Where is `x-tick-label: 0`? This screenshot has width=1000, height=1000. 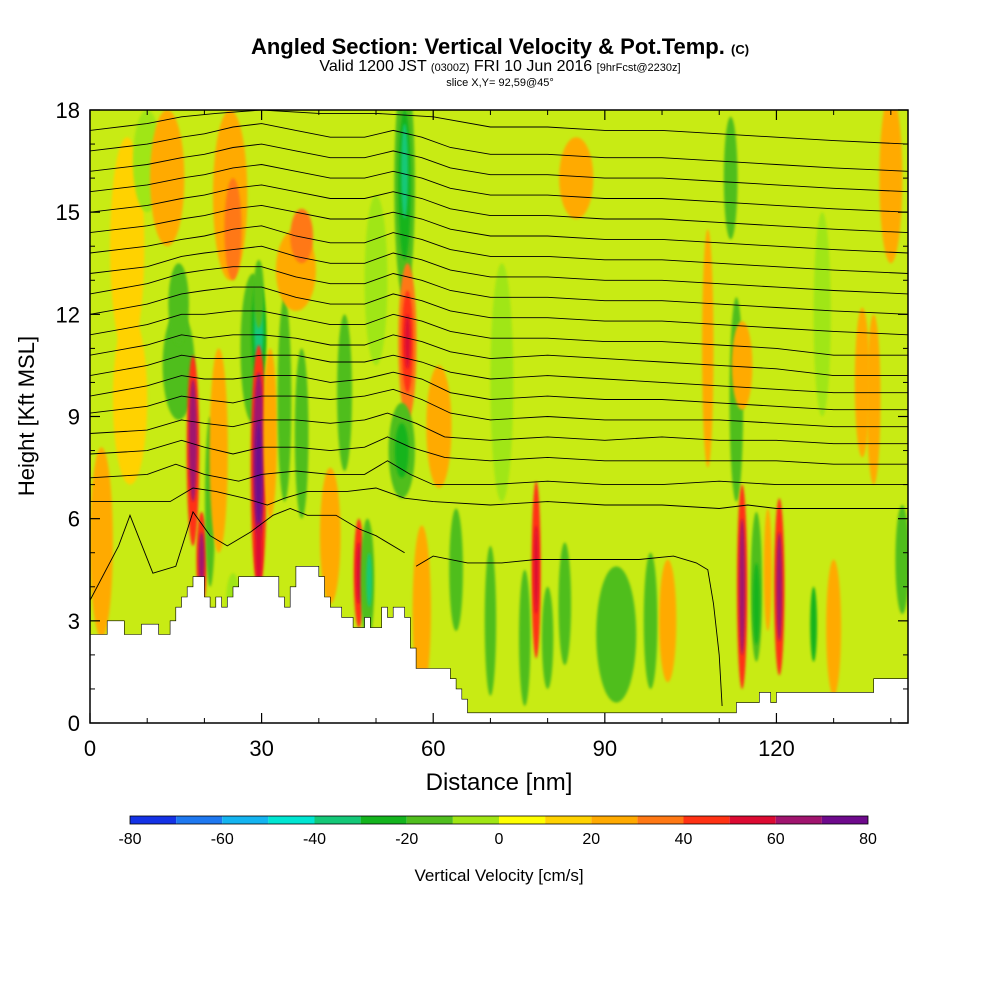 x-tick-label: 0 is located at coordinates (90, 748).